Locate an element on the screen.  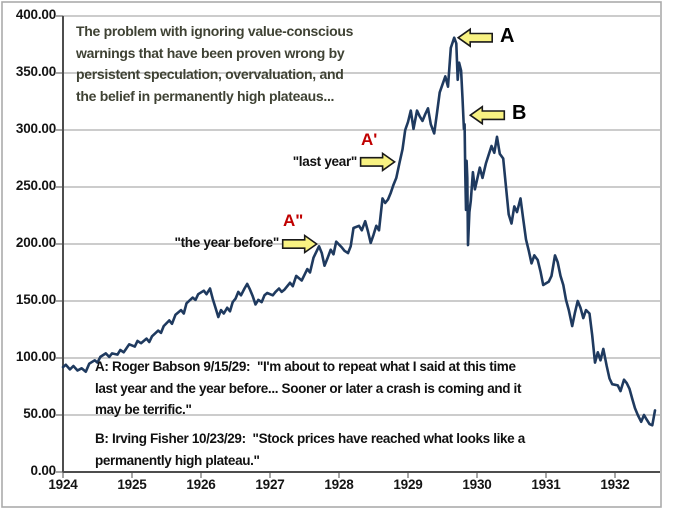
y-tick-label-300: 300.00 is located at coordinates (35, 128).